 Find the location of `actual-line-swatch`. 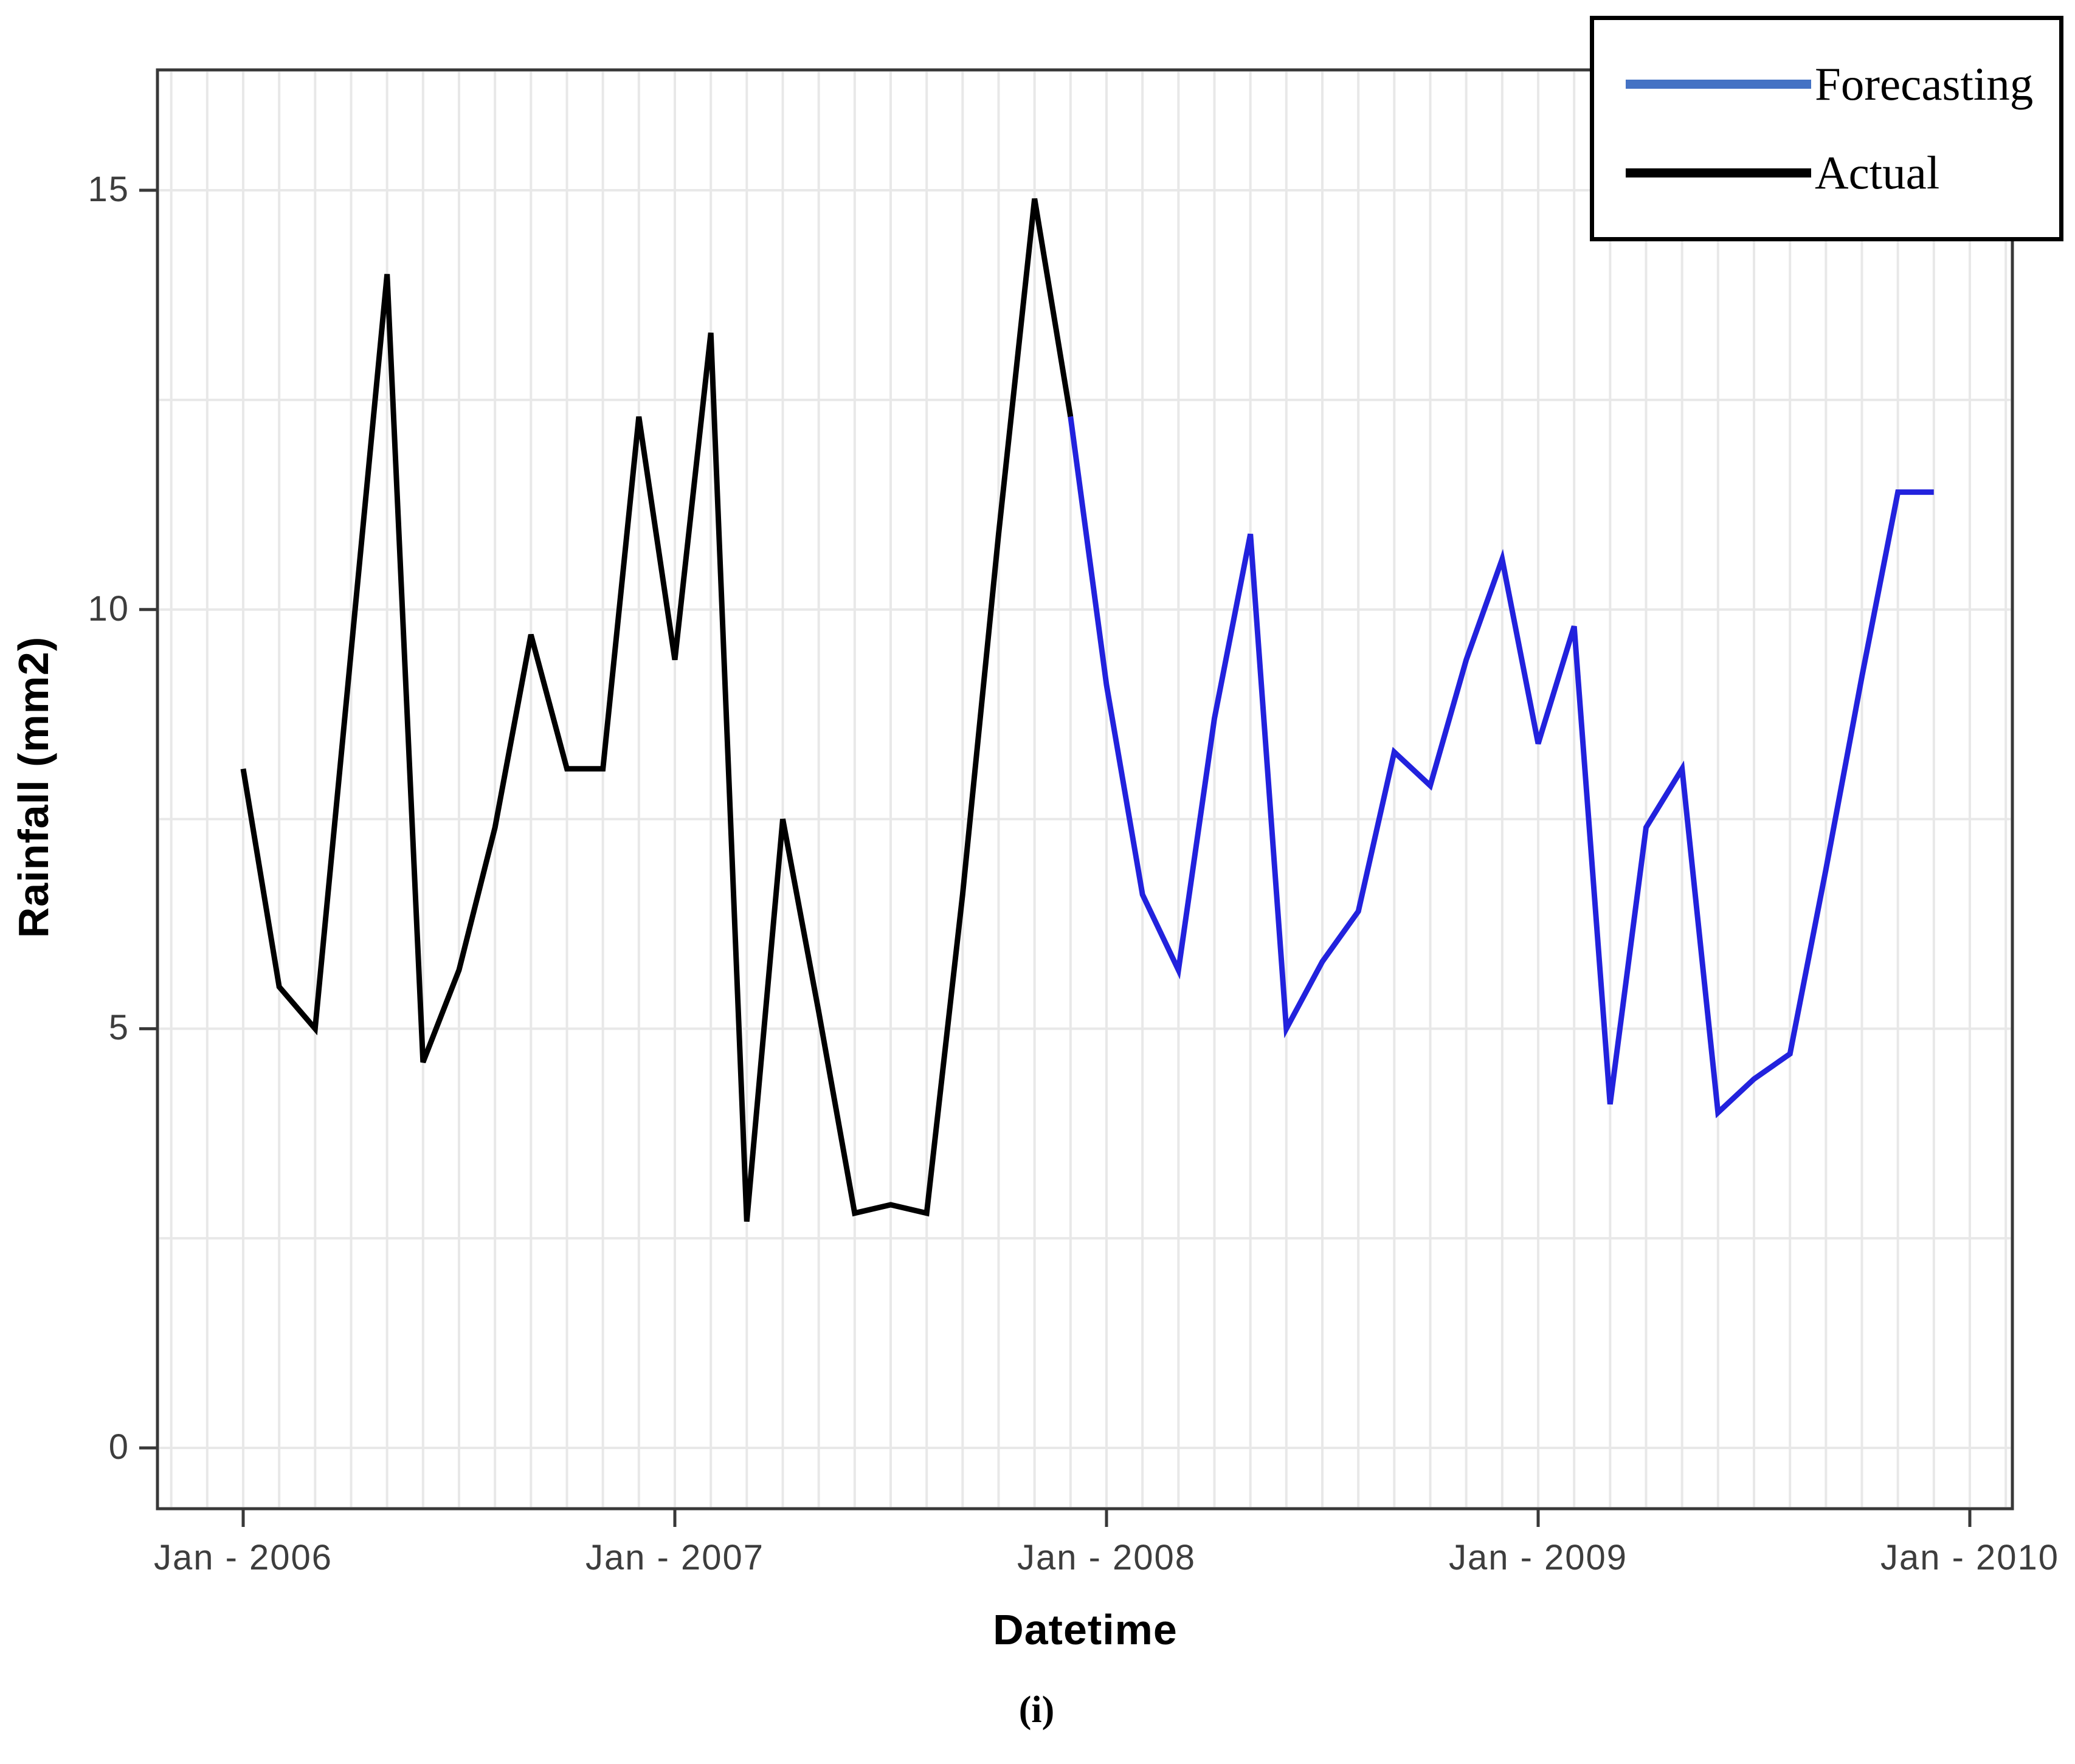

actual-line-swatch is located at coordinates (1718, 172).